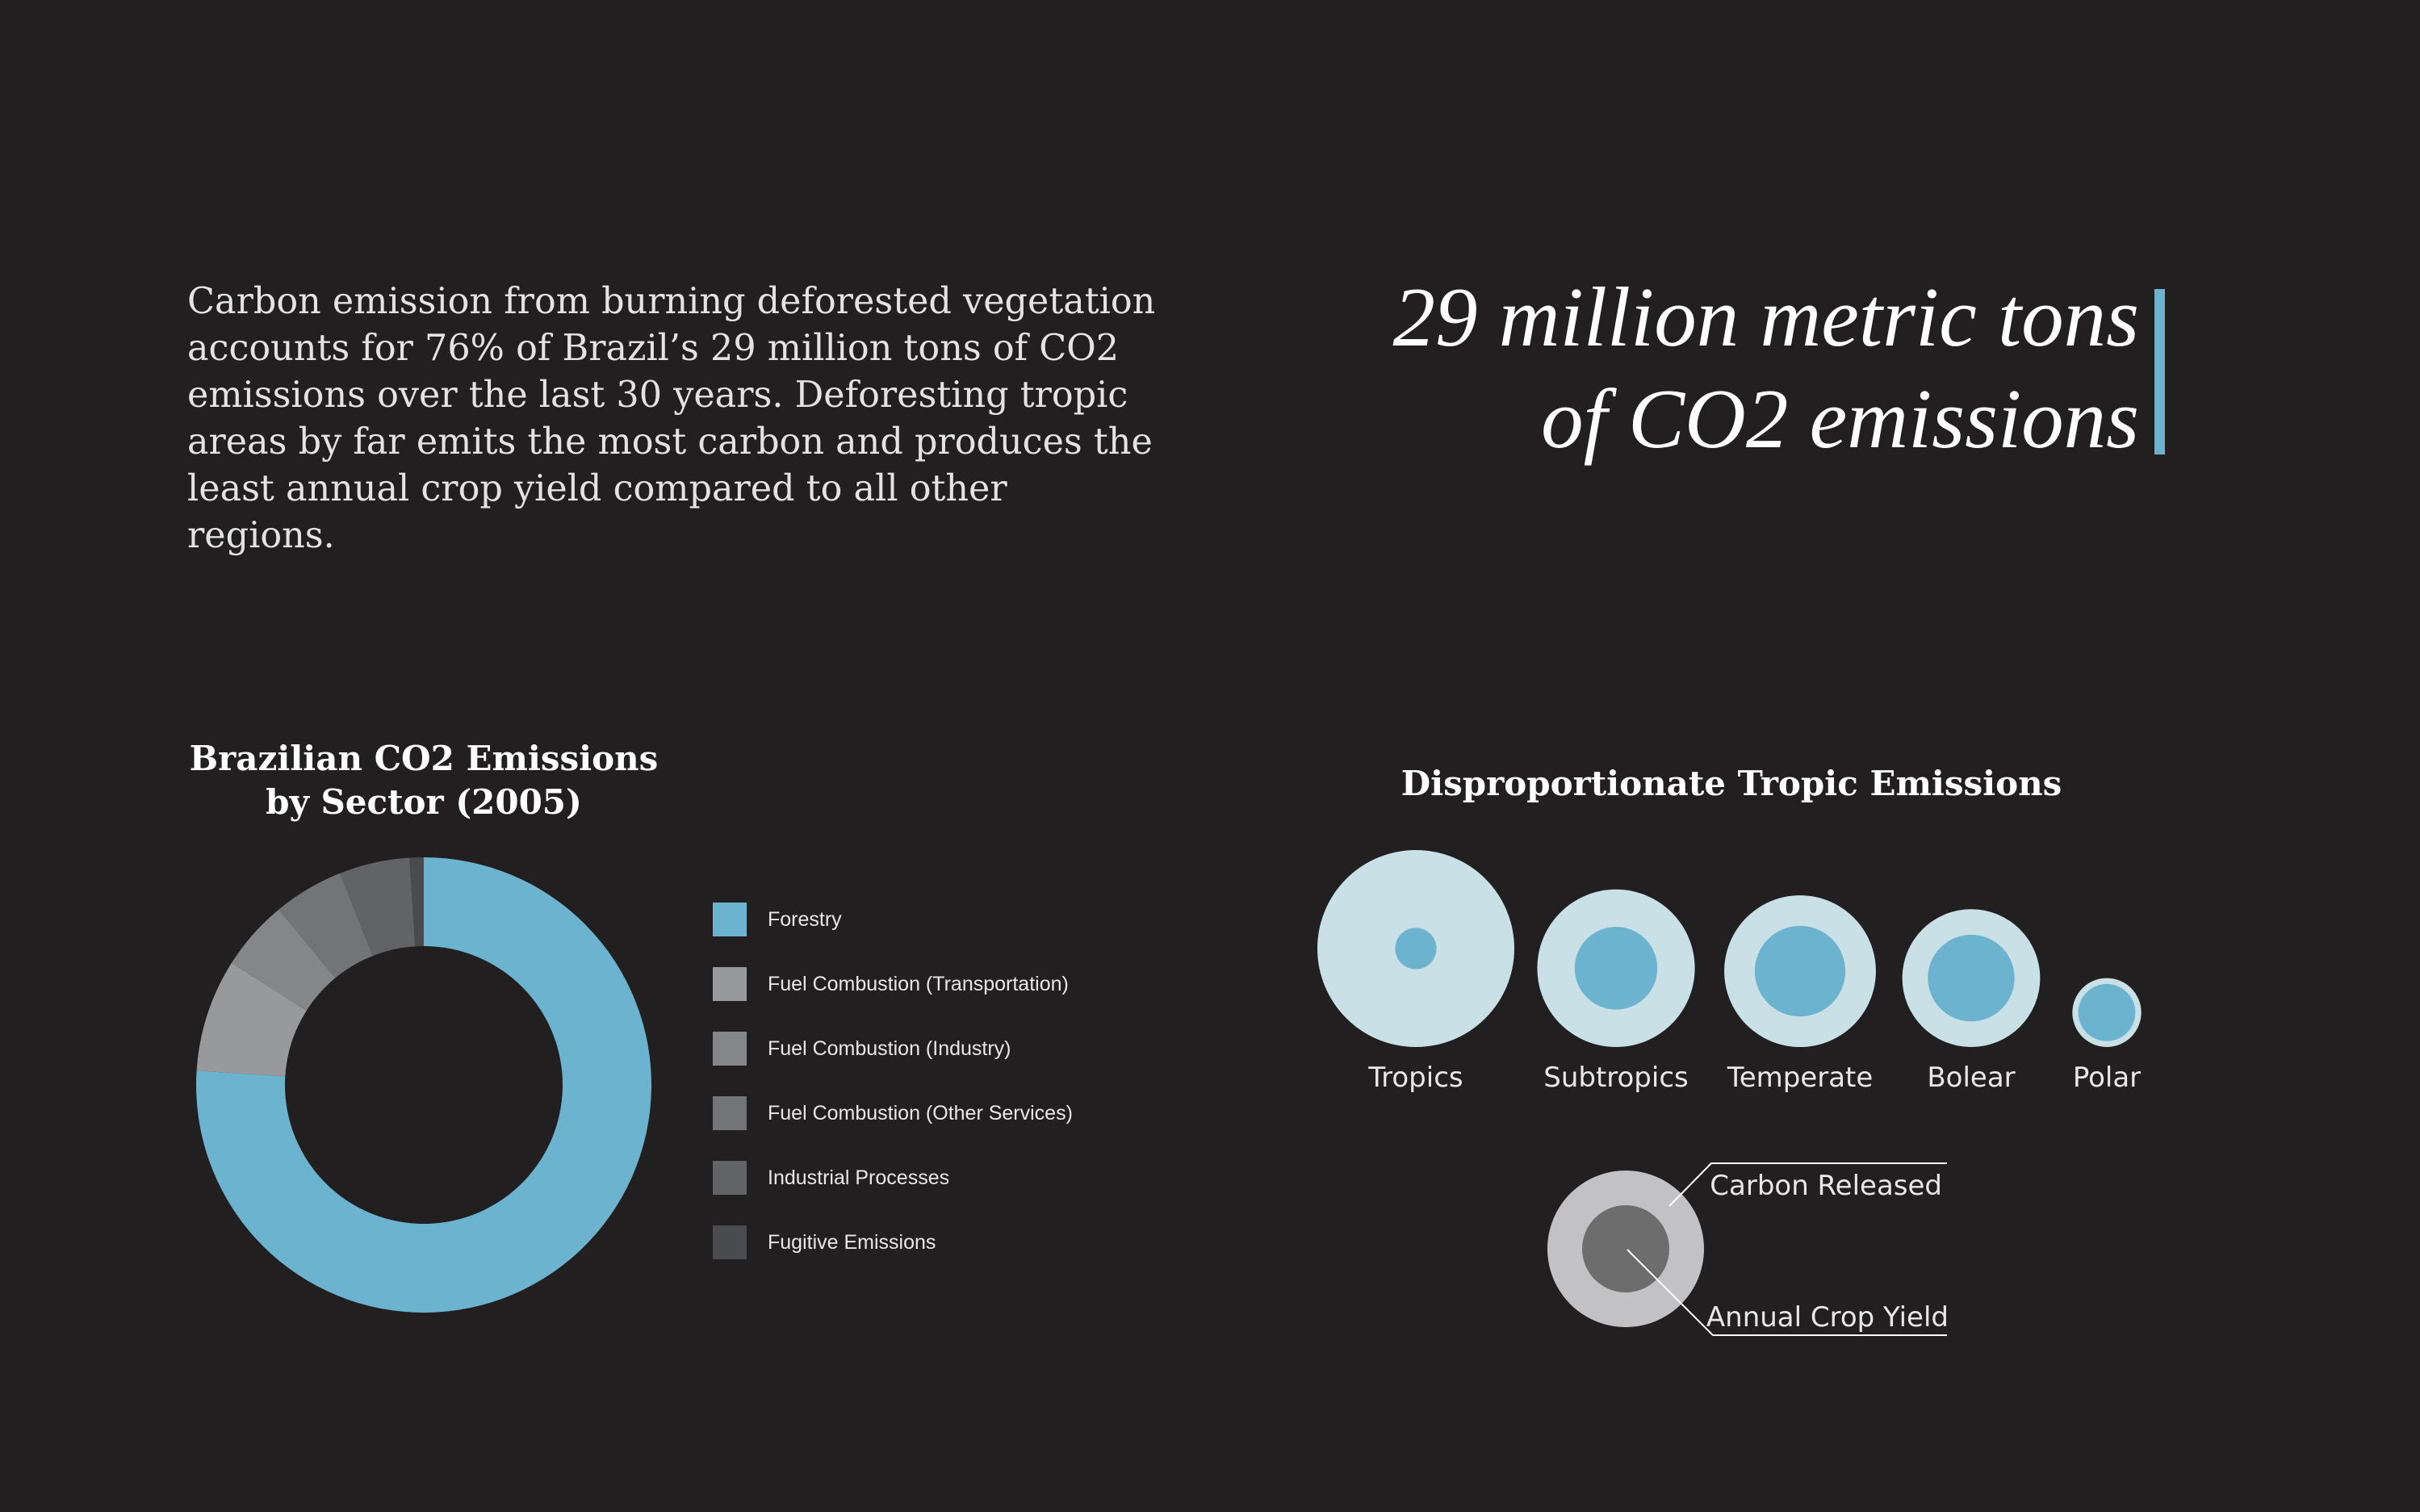 Image resolution: width=2420 pixels, height=1512 pixels. What do you see at coordinates (424, 802) in the screenshot?
I see `donut-title-line-2: by Sector (2005)` at bounding box center [424, 802].